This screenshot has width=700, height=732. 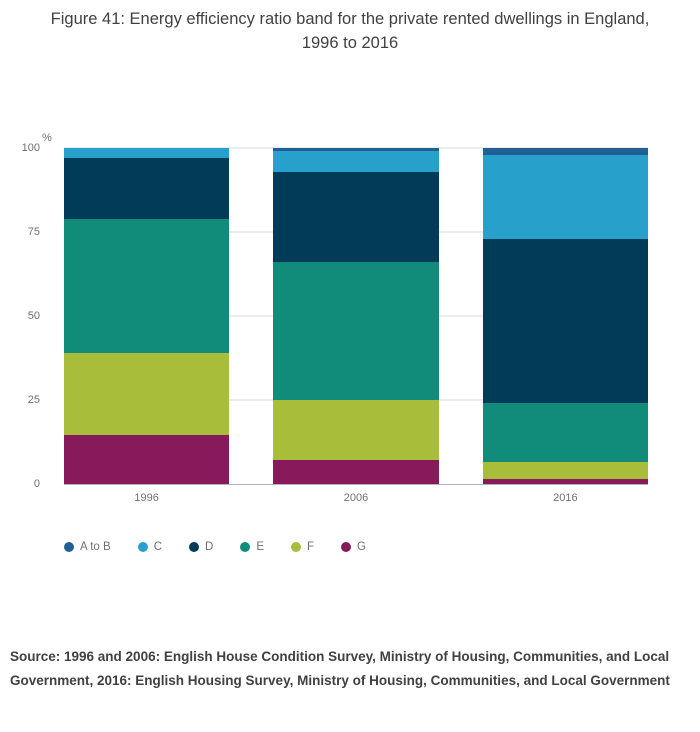 What do you see at coordinates (565, 481) in the screenshot?
I see `bar-segment-2016-G` at bounding box center [565, 481].